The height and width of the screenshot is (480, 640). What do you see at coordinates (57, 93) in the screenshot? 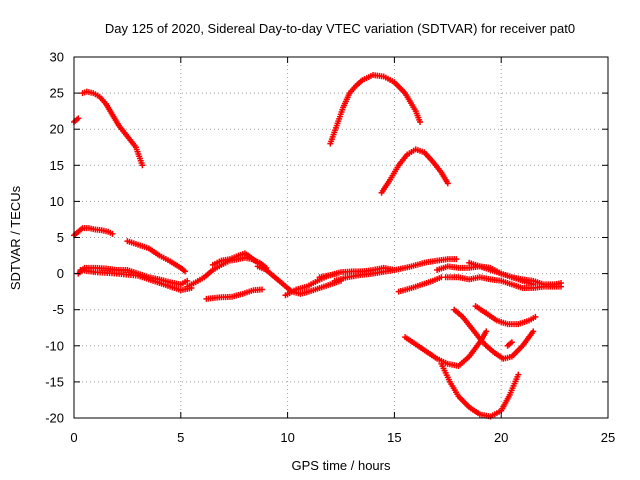
I see `y-tick-label: 25` at bounding box center [57, 93].